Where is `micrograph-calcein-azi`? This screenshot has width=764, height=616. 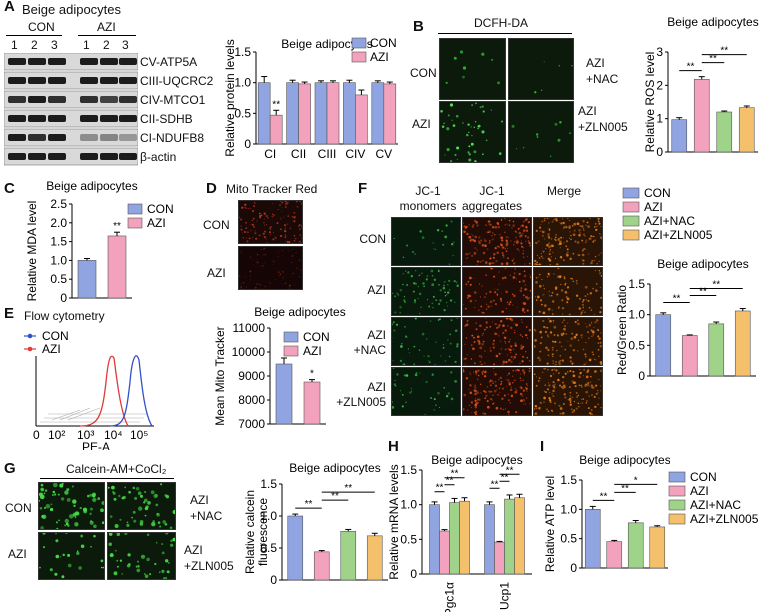
micrograph-calcein-azi is located at coordinates (71, 555).